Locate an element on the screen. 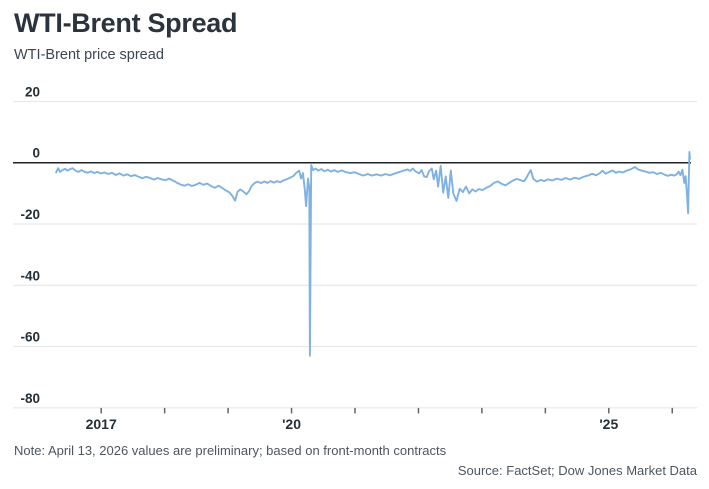 The height and width of the screenshot is (489, 709). chart-subtitle: WTI-Brent price spread is located at coordinates (89, 55).